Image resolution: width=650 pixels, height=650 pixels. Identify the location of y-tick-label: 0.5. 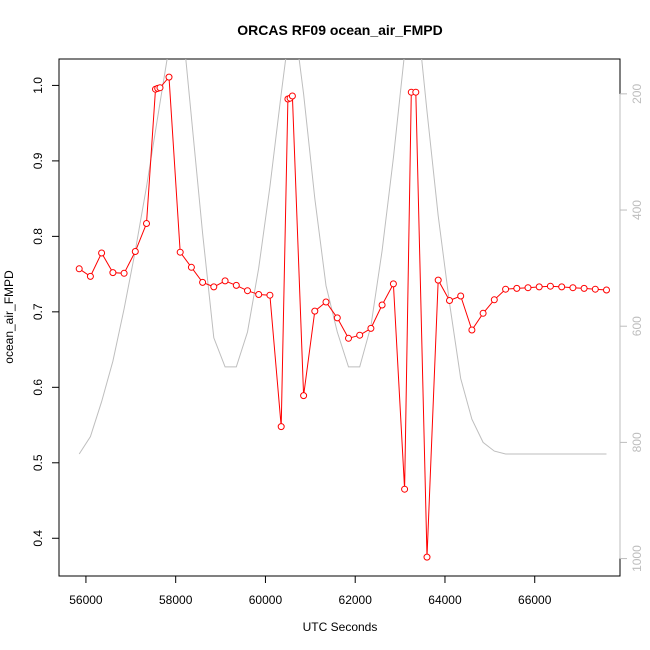
(38, 462).